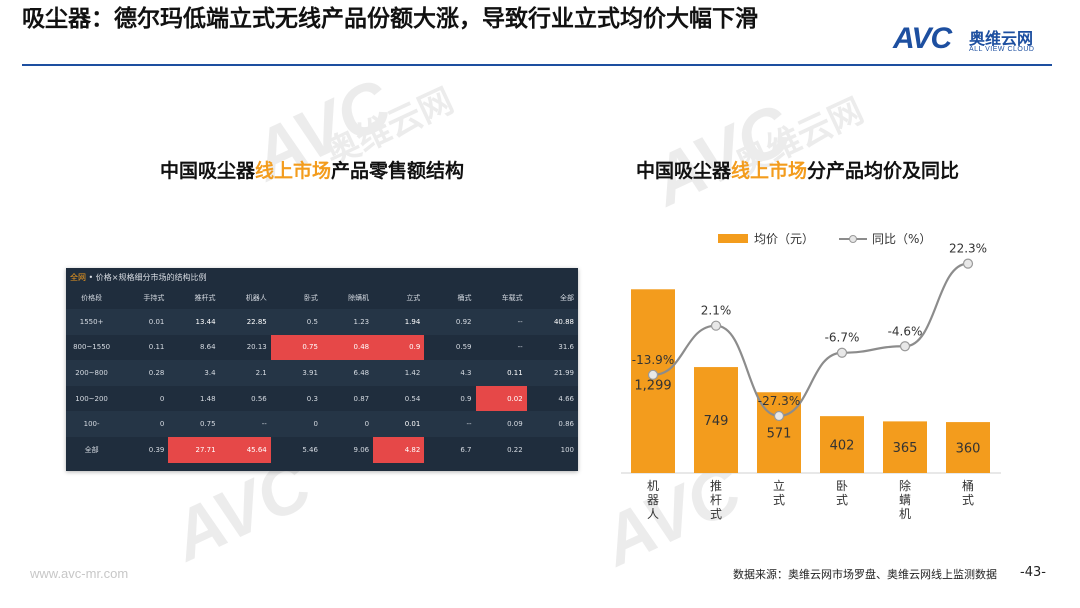 This screenshot has height=608, width=1080. I want to click on table-cell: 6.7, so click(466, 449).